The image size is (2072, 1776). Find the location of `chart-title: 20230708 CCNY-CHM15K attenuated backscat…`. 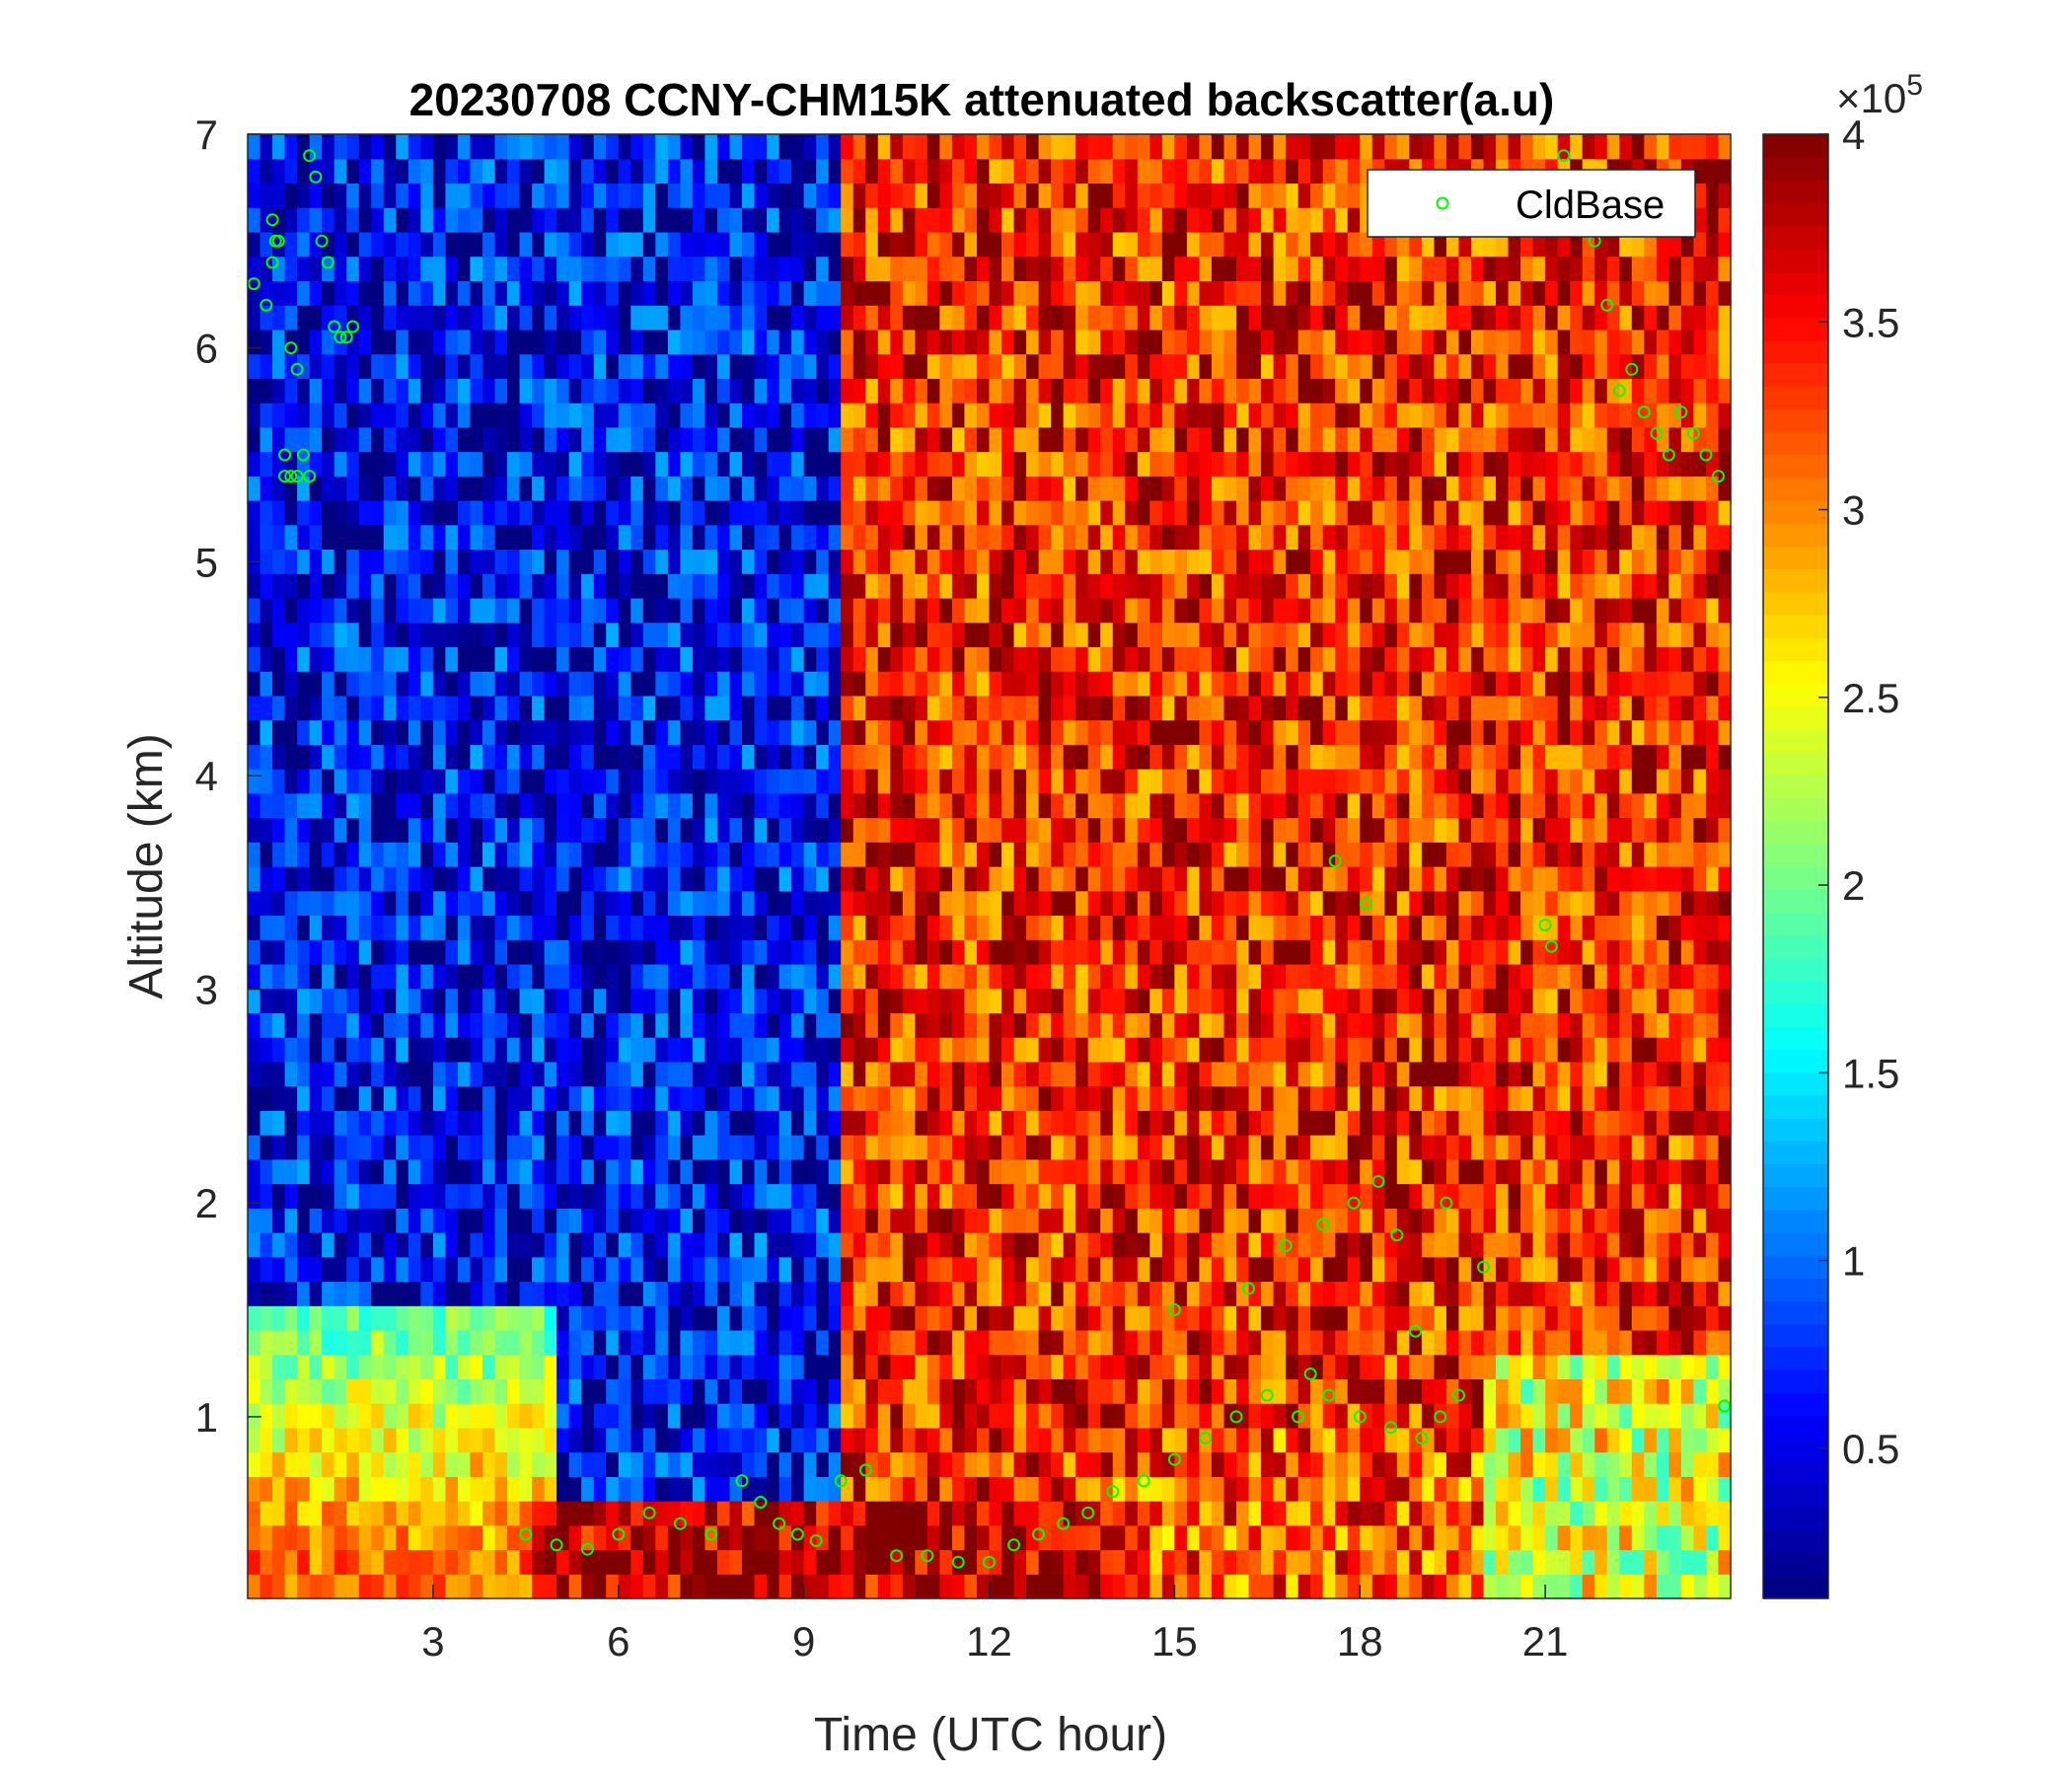

chart-title: 20230708 CCNY-CHM15K attenuated backscat… is located at coordinates (982, 99).